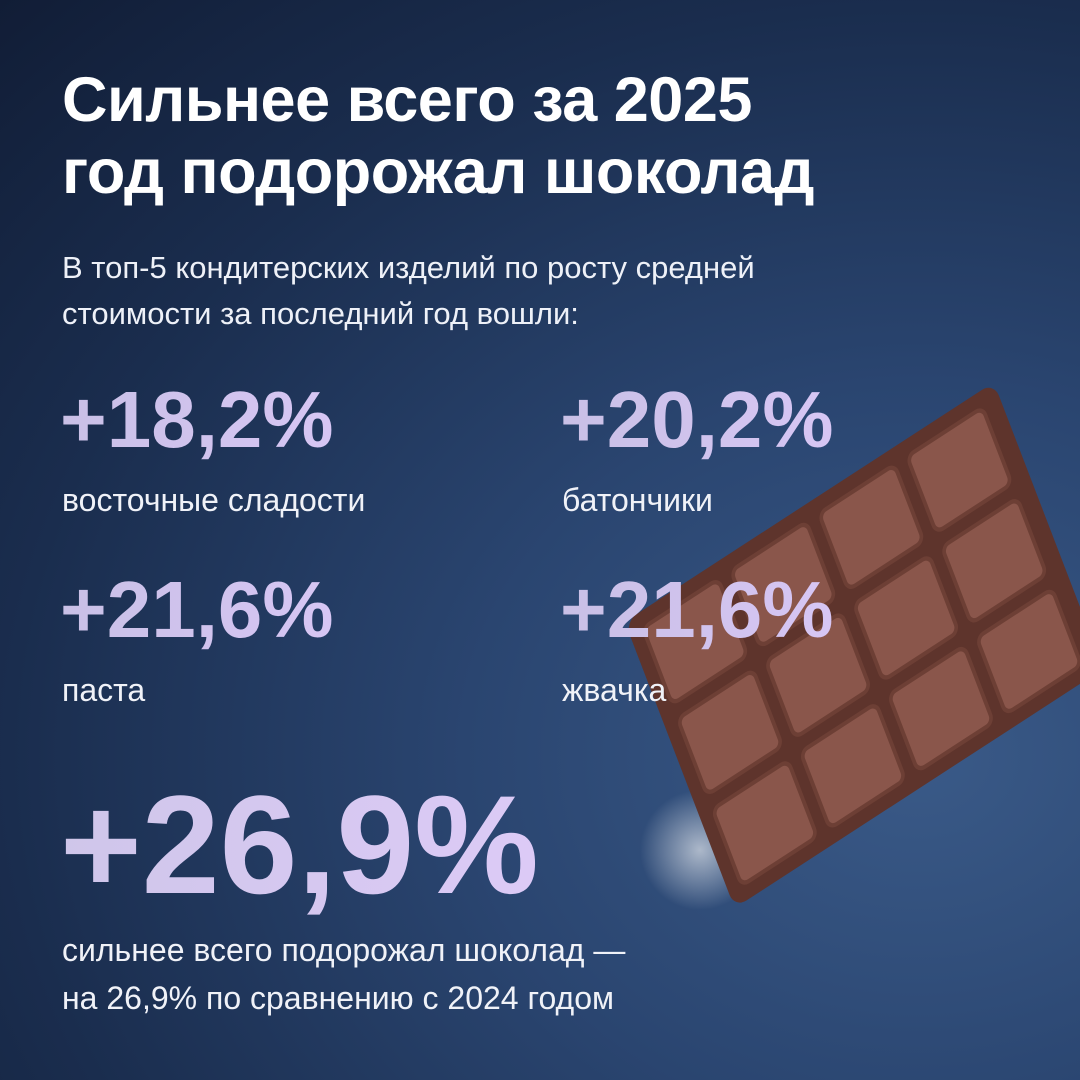 This screenshot has height=1080, width=1080. What do you see at coordinates (614, 690) in the screenshot?
I see `stat-label: жвачка` at bounding box center [614, 690].